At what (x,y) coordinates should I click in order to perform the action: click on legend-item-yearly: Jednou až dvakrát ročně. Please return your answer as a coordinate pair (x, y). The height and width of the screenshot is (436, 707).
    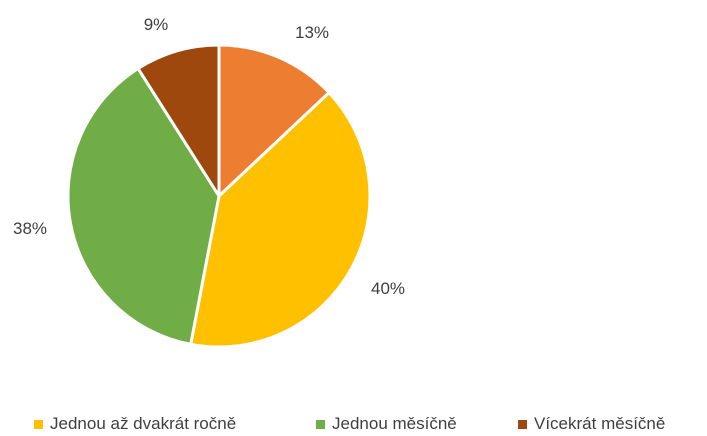
    Looking at the image, I should click on (135, 424).